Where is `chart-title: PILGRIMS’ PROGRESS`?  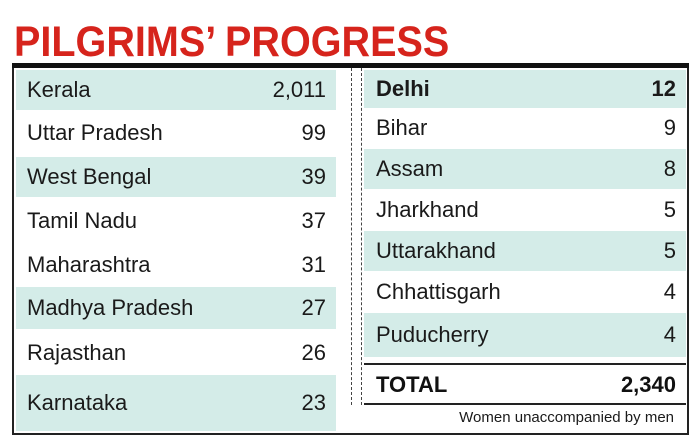 chart-title: PILGRIMS’ PROGRESS is located at coordinates (232, 42).